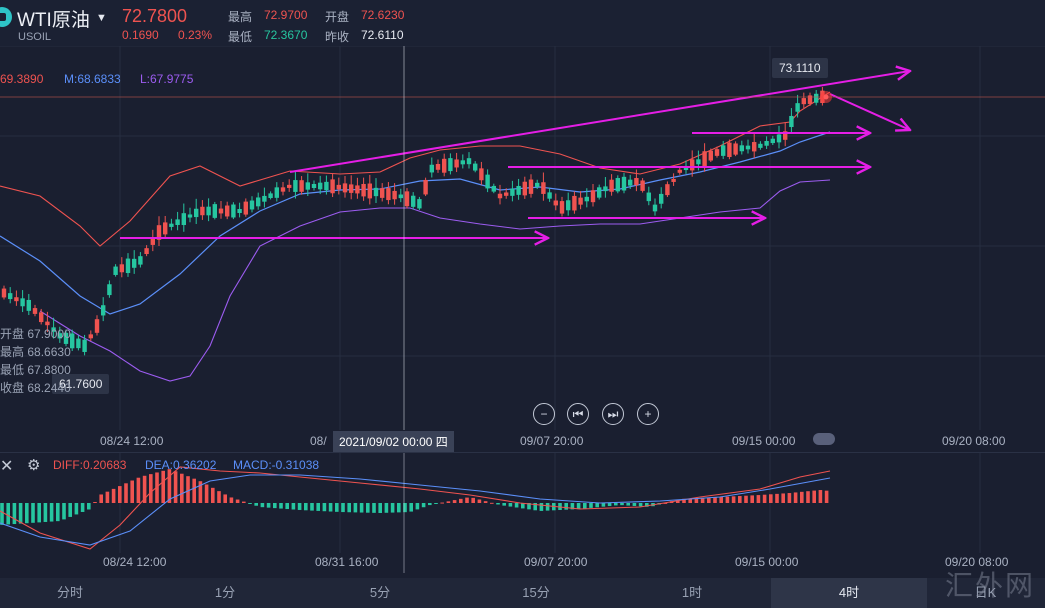 The width and height of the screenshot is (1045, 608). I want to click on ohlc-row: 开盘 67.9000, so click(35, 334).